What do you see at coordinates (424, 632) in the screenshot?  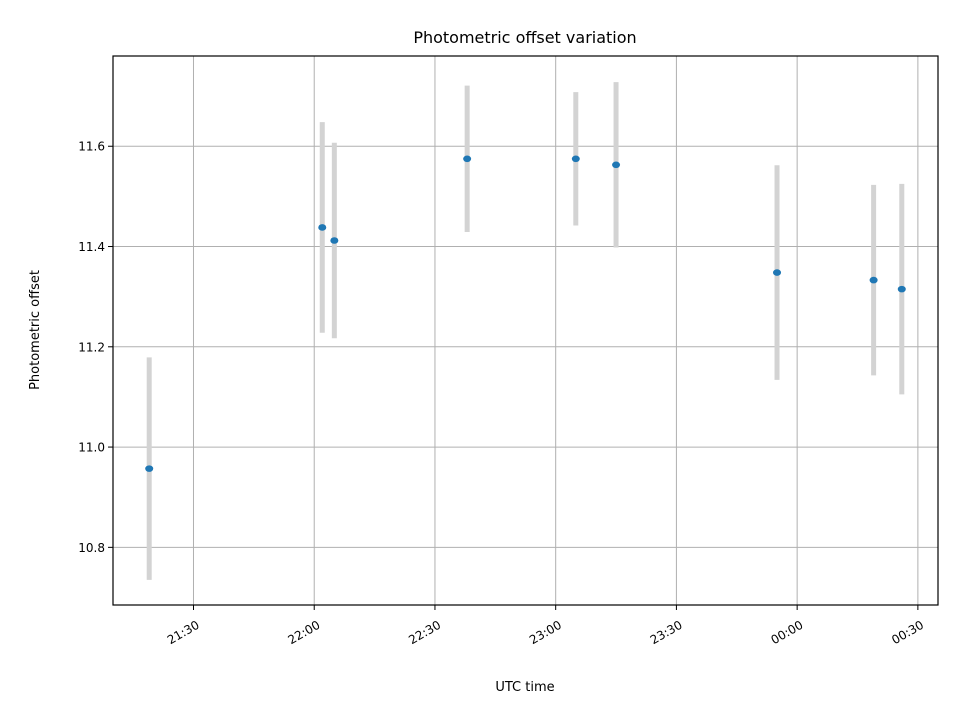 I see `x-tick-label: 22:30` at bounding box center [424, 632].